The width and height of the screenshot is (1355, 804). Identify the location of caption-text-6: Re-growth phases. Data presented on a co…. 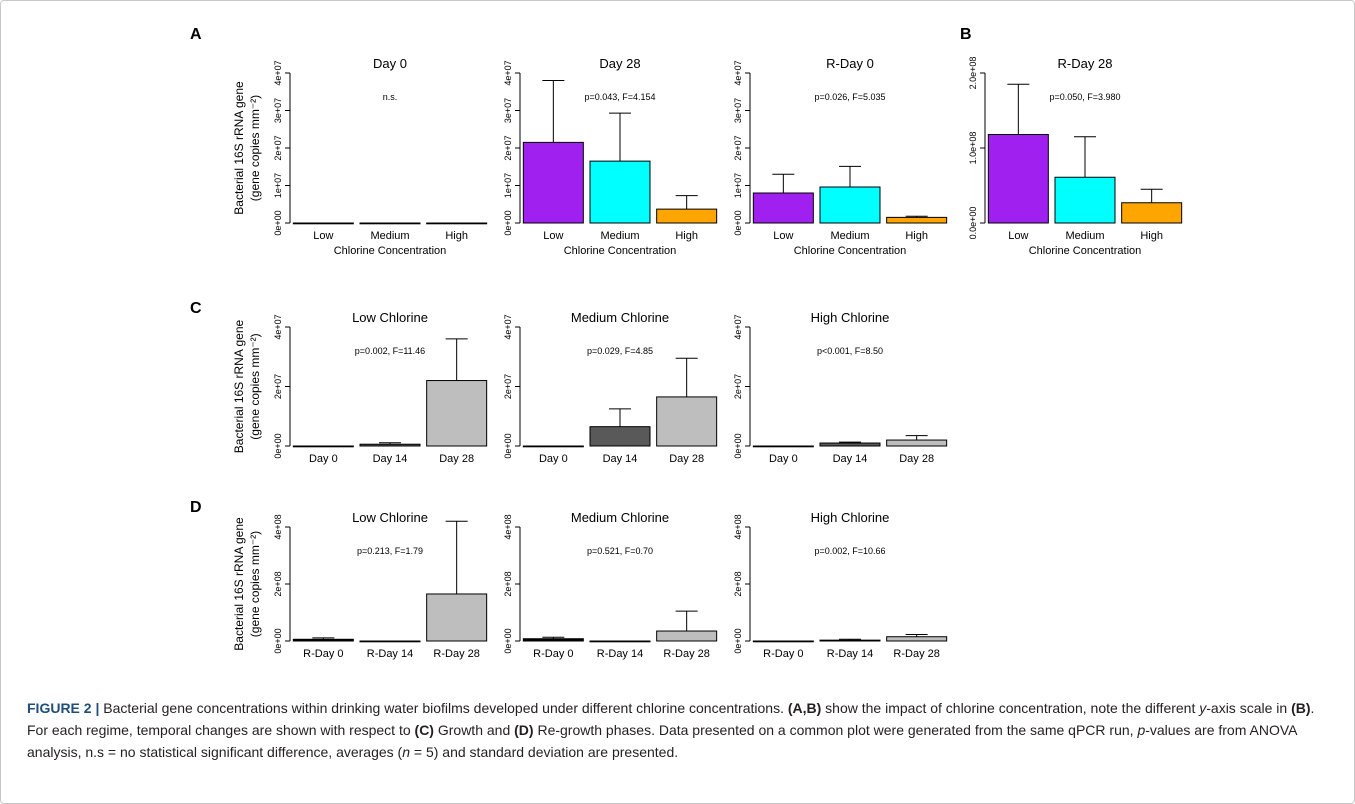
(835, 730).